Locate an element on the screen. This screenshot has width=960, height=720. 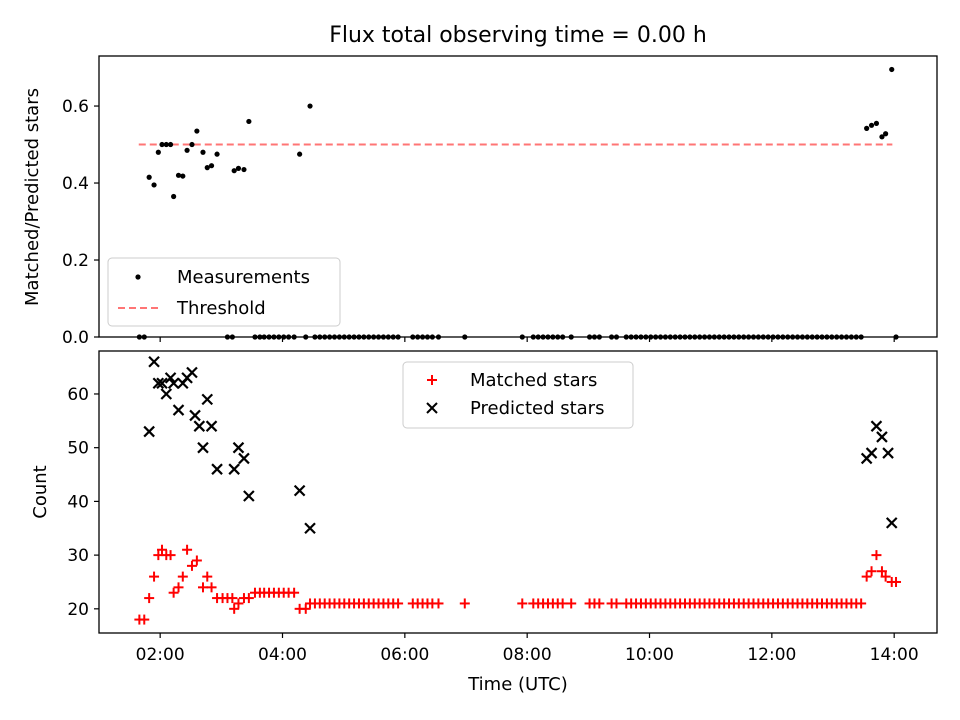
legend-threshold-label: Threshold is located at coordinates (221, 308).